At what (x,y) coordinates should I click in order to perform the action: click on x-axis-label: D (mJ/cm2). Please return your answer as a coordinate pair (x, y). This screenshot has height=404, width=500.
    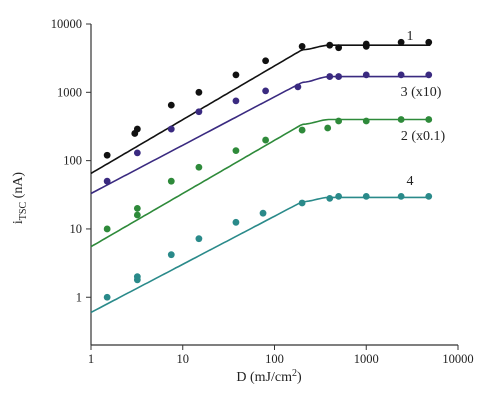
    Looking at the image, I should click on (269, 376).